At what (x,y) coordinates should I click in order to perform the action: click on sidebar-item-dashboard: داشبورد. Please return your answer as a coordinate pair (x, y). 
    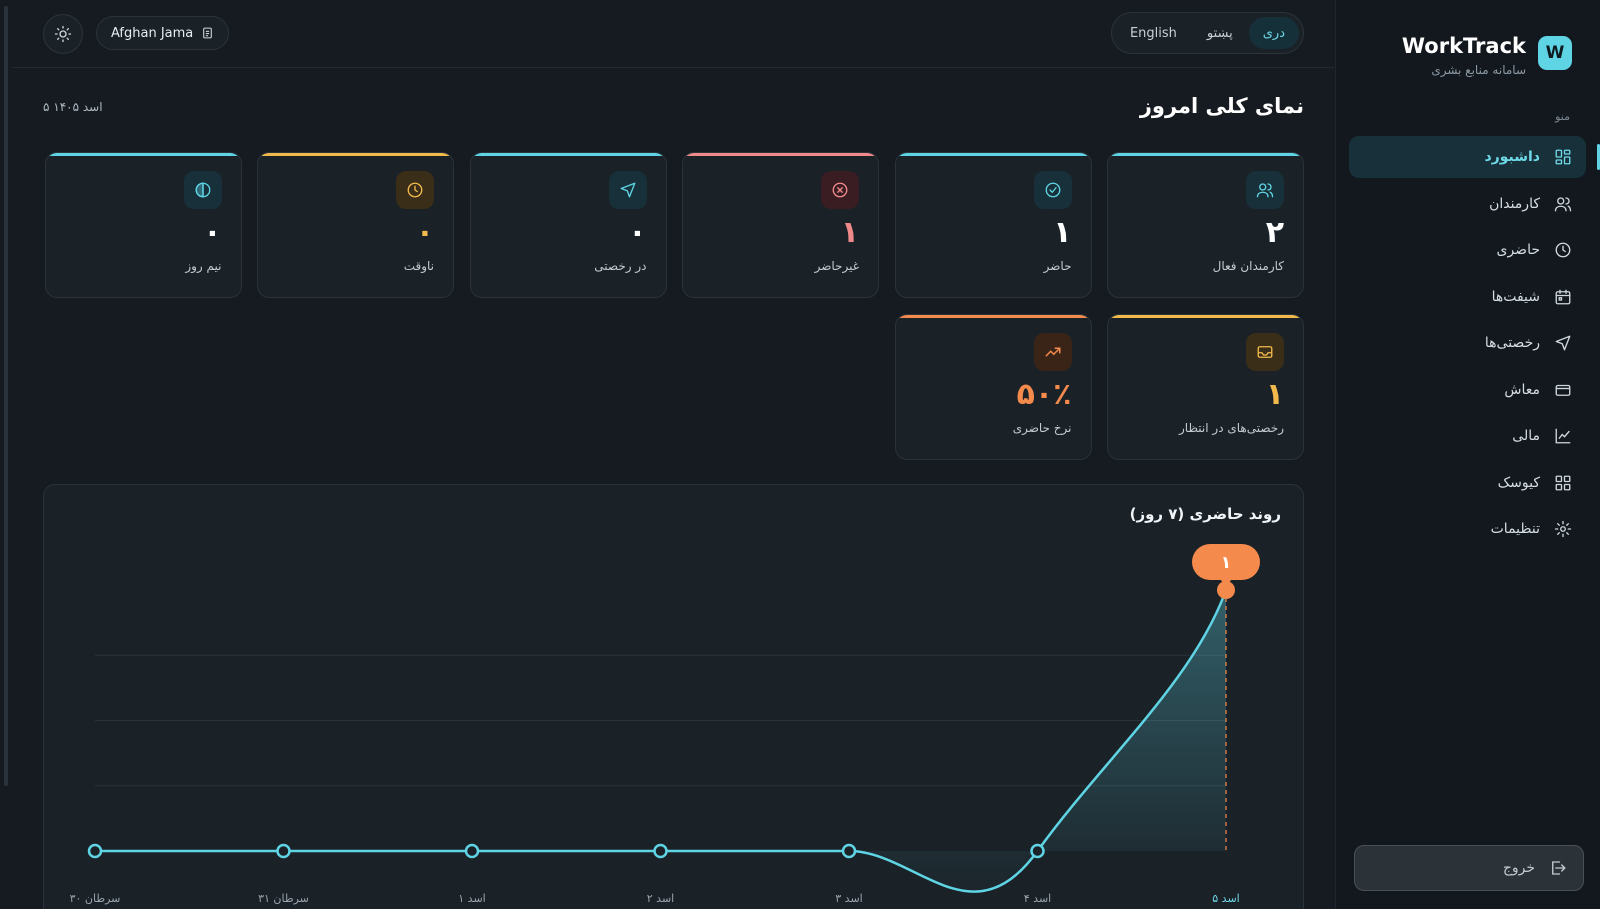
    Looking at the image, I should click on (1474, 157).